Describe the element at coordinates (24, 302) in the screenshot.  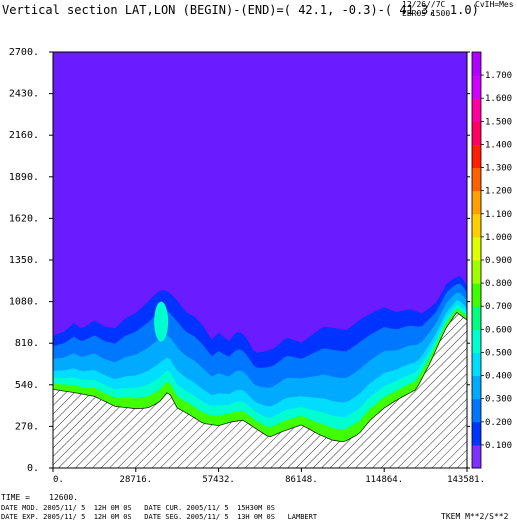
I see `y-tick-label: 1080.` at that location.